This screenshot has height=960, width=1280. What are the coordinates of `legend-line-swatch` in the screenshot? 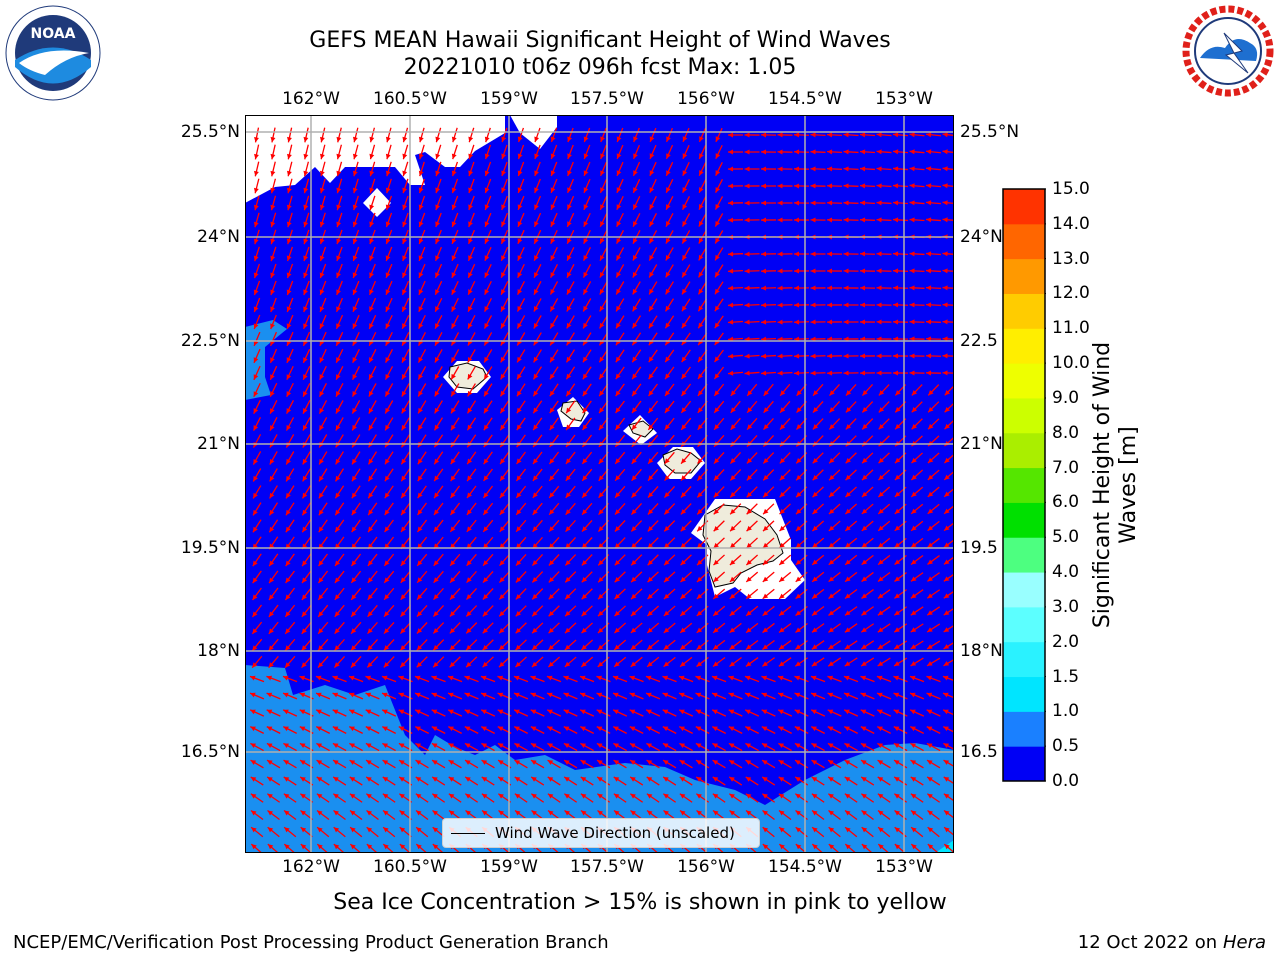 It's located at (468, 833).